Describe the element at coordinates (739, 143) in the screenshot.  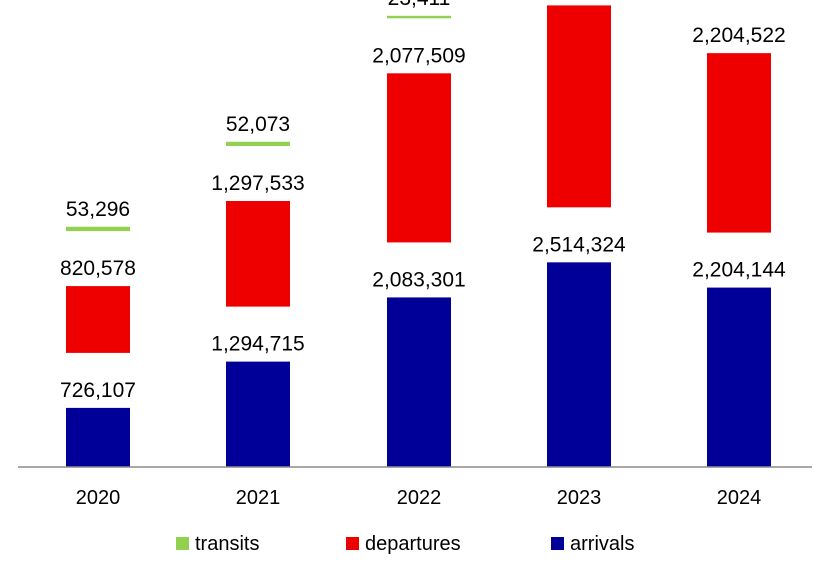
I see `bar-departures-2024` at that location.